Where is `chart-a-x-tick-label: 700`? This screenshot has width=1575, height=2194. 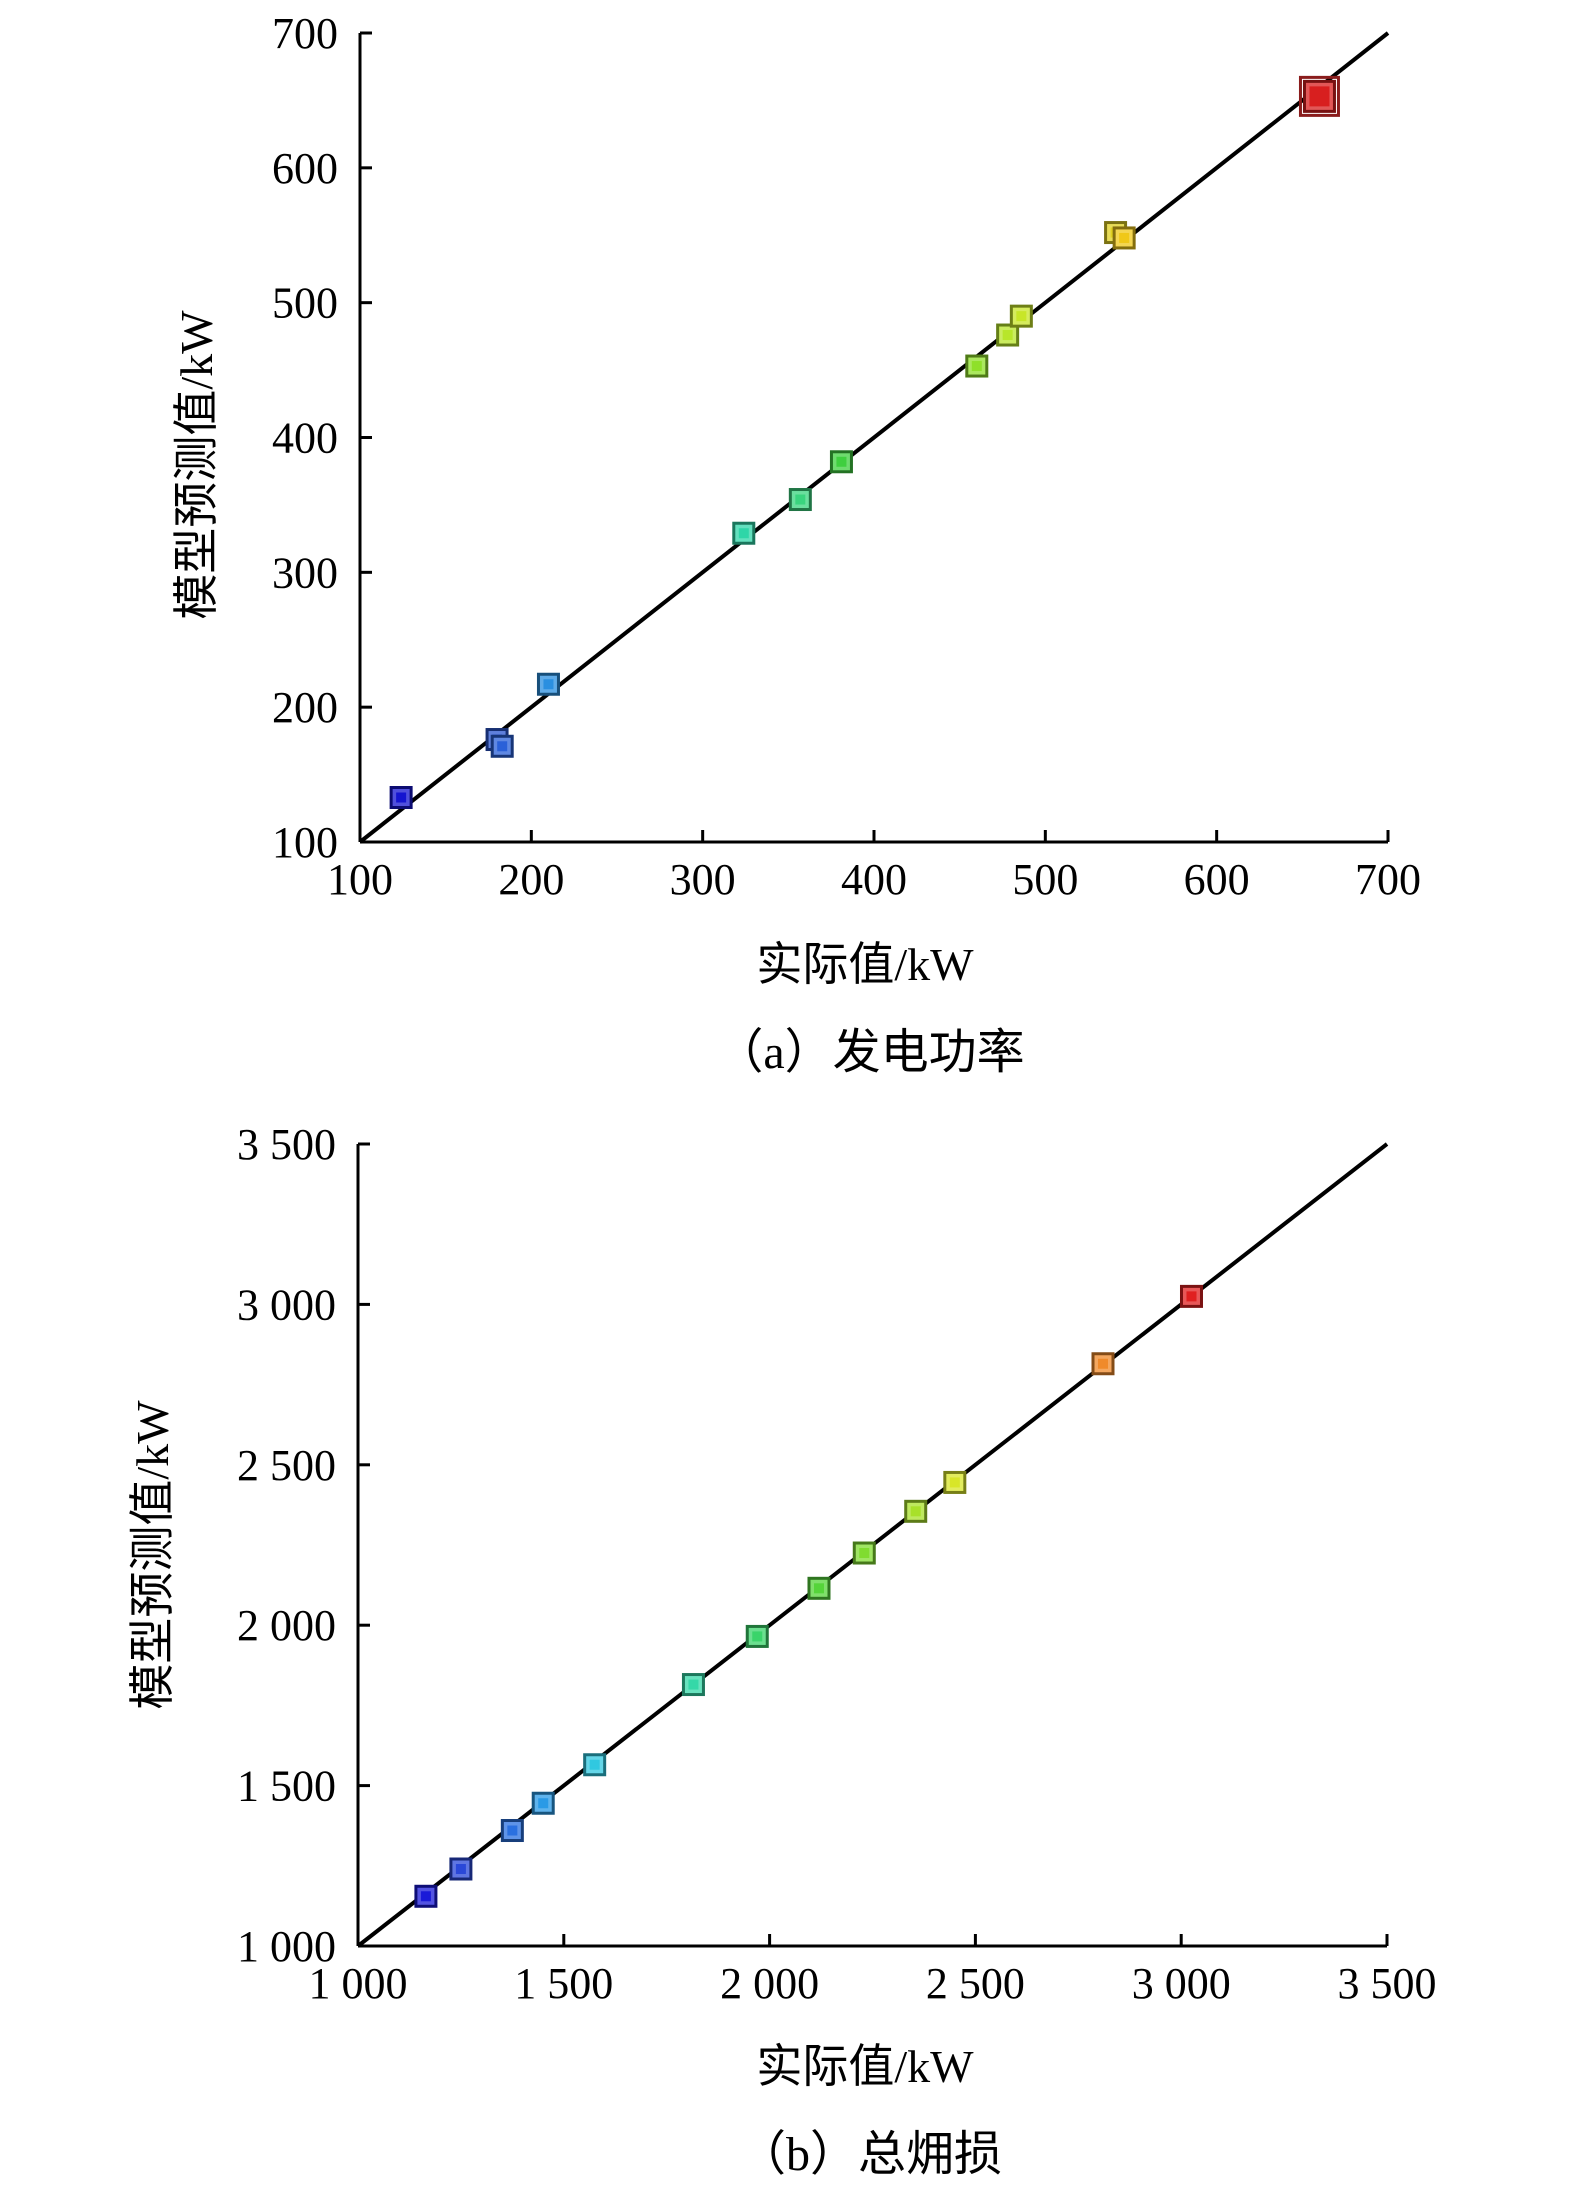
chart-a-x-tick-label: 700 is located at coordinates (1388, 879).